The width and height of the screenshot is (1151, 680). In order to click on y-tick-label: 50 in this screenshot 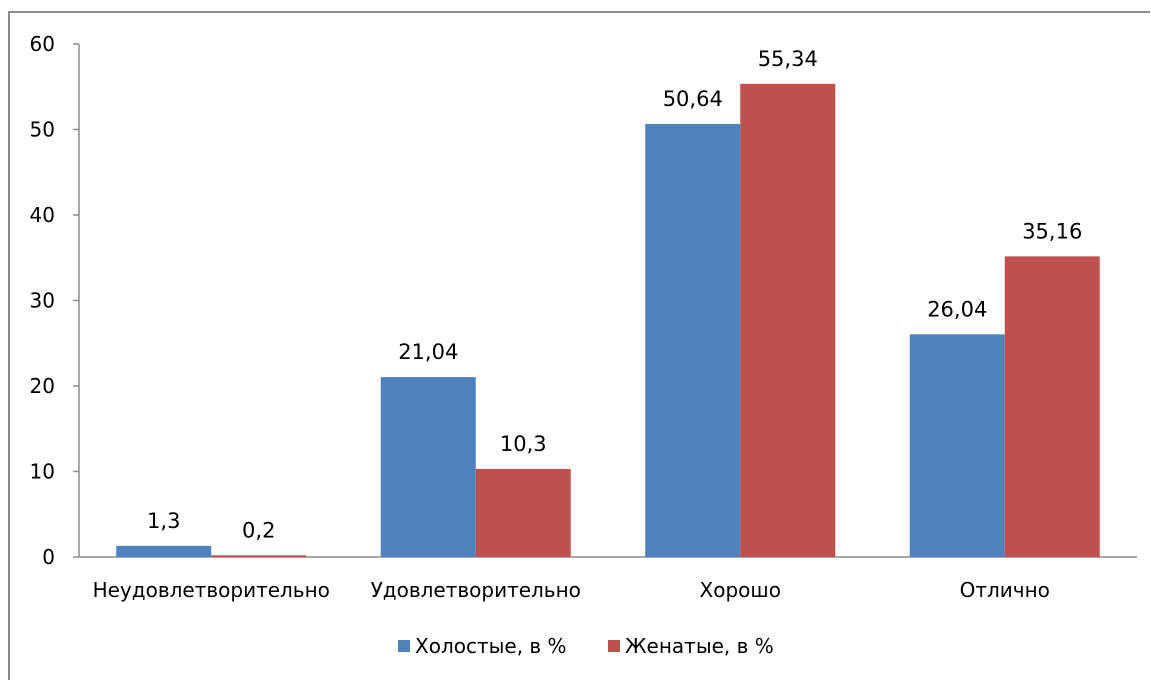, I will do `click(42, 130)`.